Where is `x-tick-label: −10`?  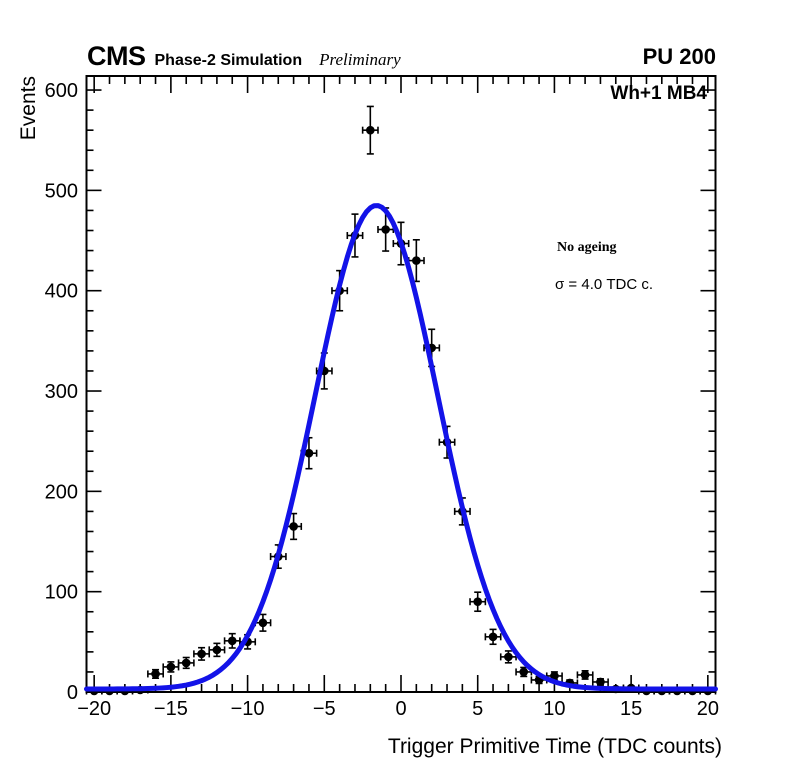
x-tick-label: −10 is located at coordinates (248, 709).